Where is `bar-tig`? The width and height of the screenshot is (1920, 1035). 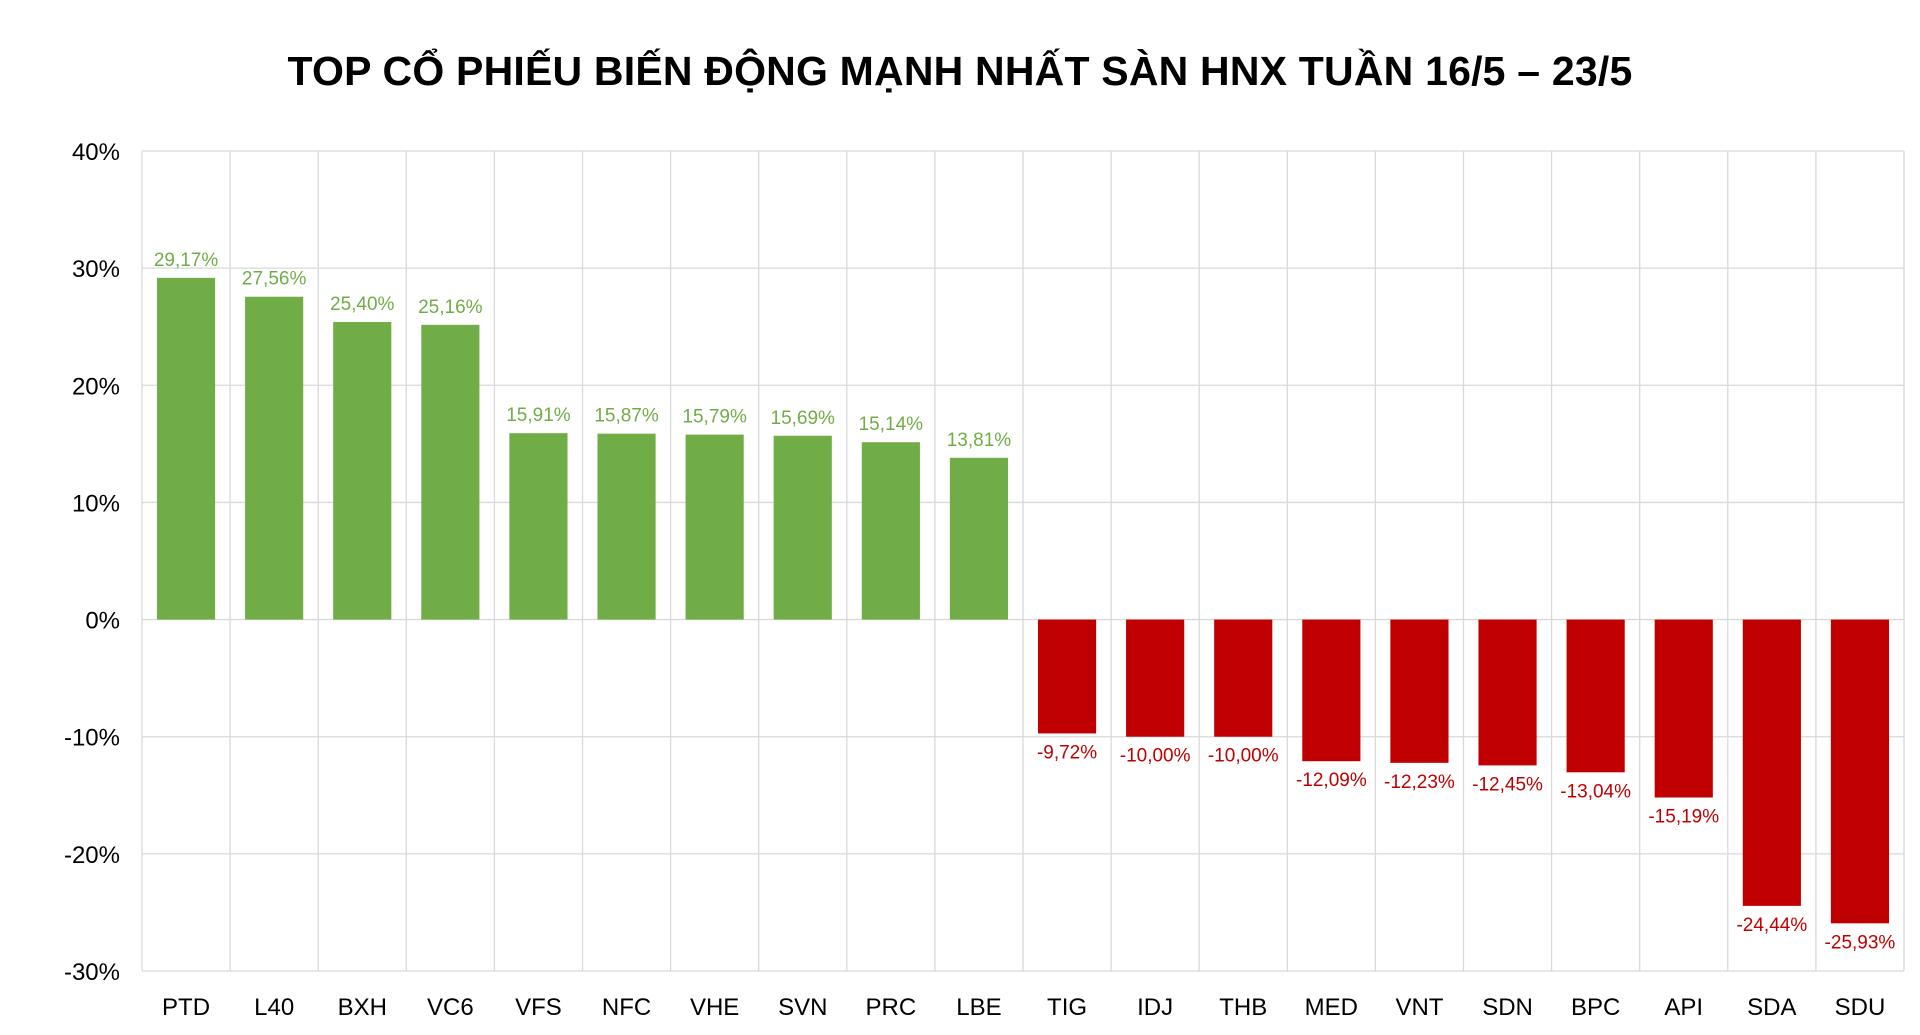 bar-tig is located at coordinates (1067, 676).